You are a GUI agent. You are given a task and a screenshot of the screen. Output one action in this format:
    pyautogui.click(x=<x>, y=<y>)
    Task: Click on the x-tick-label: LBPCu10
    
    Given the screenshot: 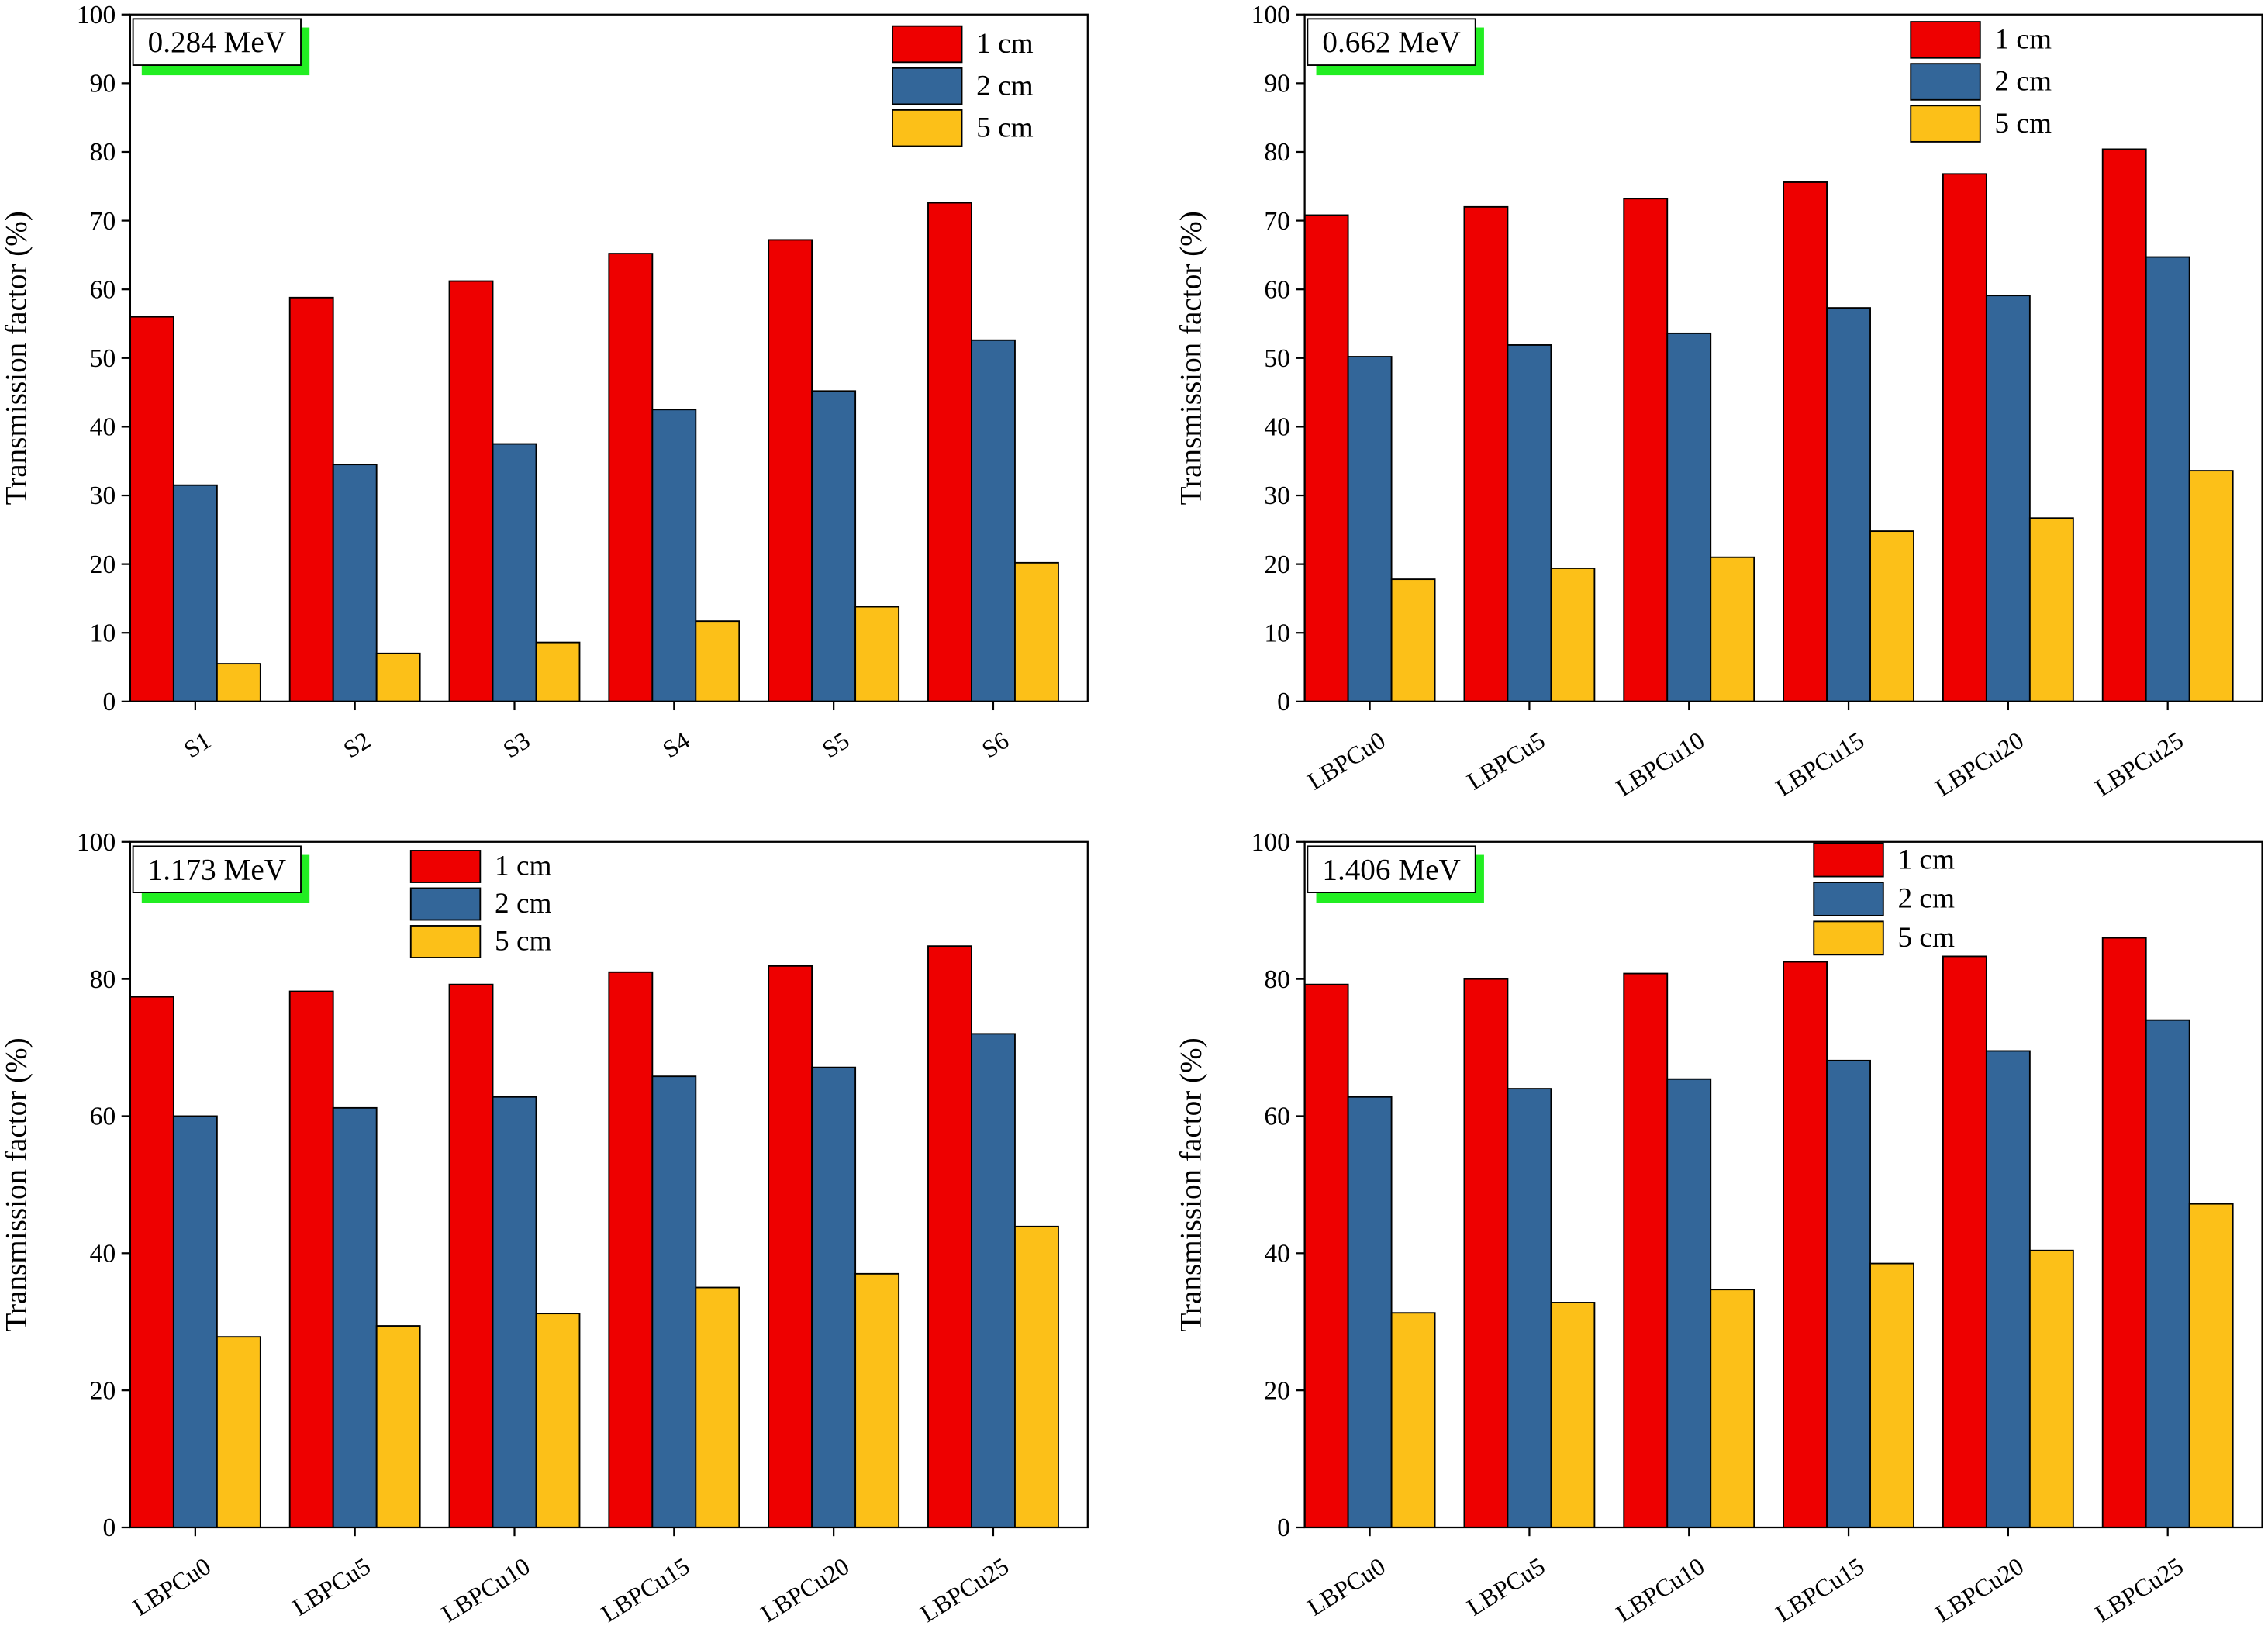 What is the action you would take?
    pyautogui.click(x=1660, y=1589)
    